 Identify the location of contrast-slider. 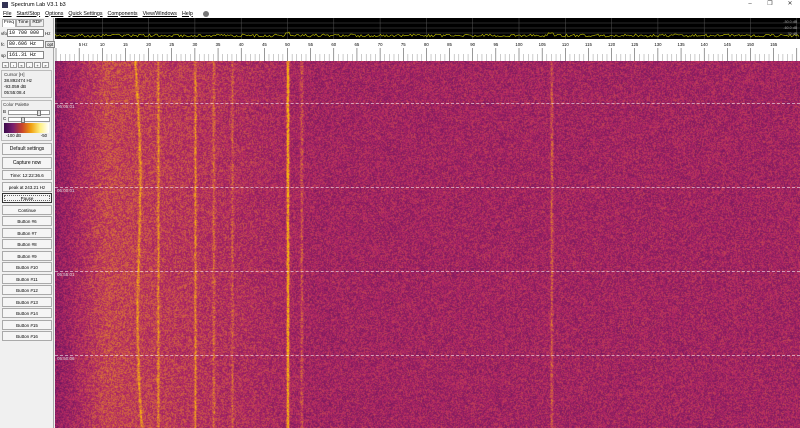
(29, 119).